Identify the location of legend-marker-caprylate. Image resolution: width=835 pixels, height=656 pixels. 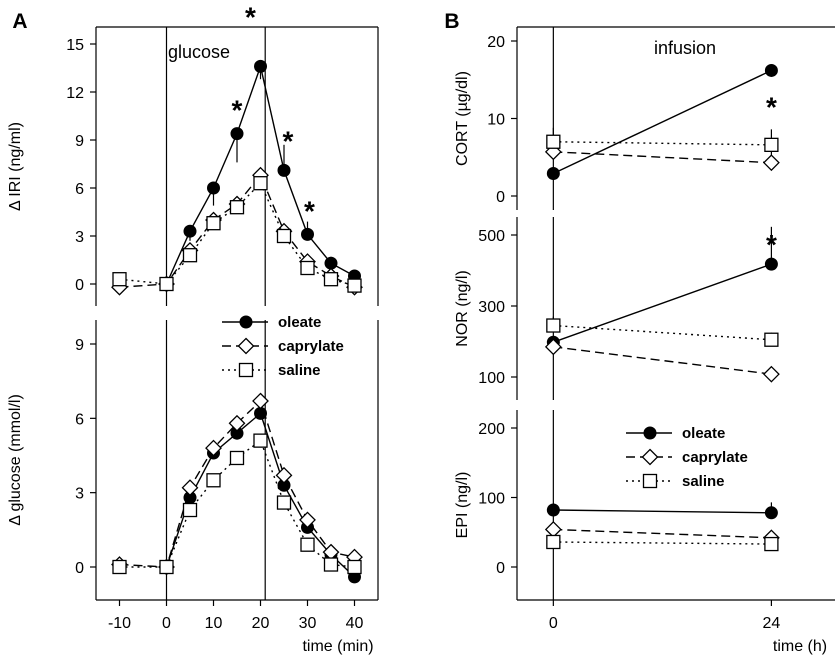
(650, 457).